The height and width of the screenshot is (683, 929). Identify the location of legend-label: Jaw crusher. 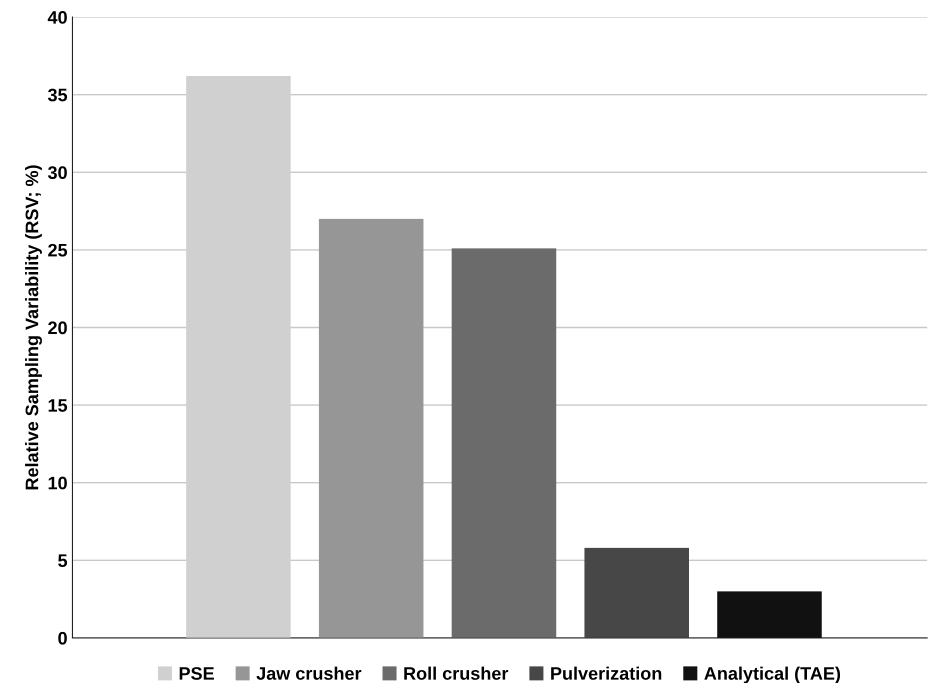
(309, 673).